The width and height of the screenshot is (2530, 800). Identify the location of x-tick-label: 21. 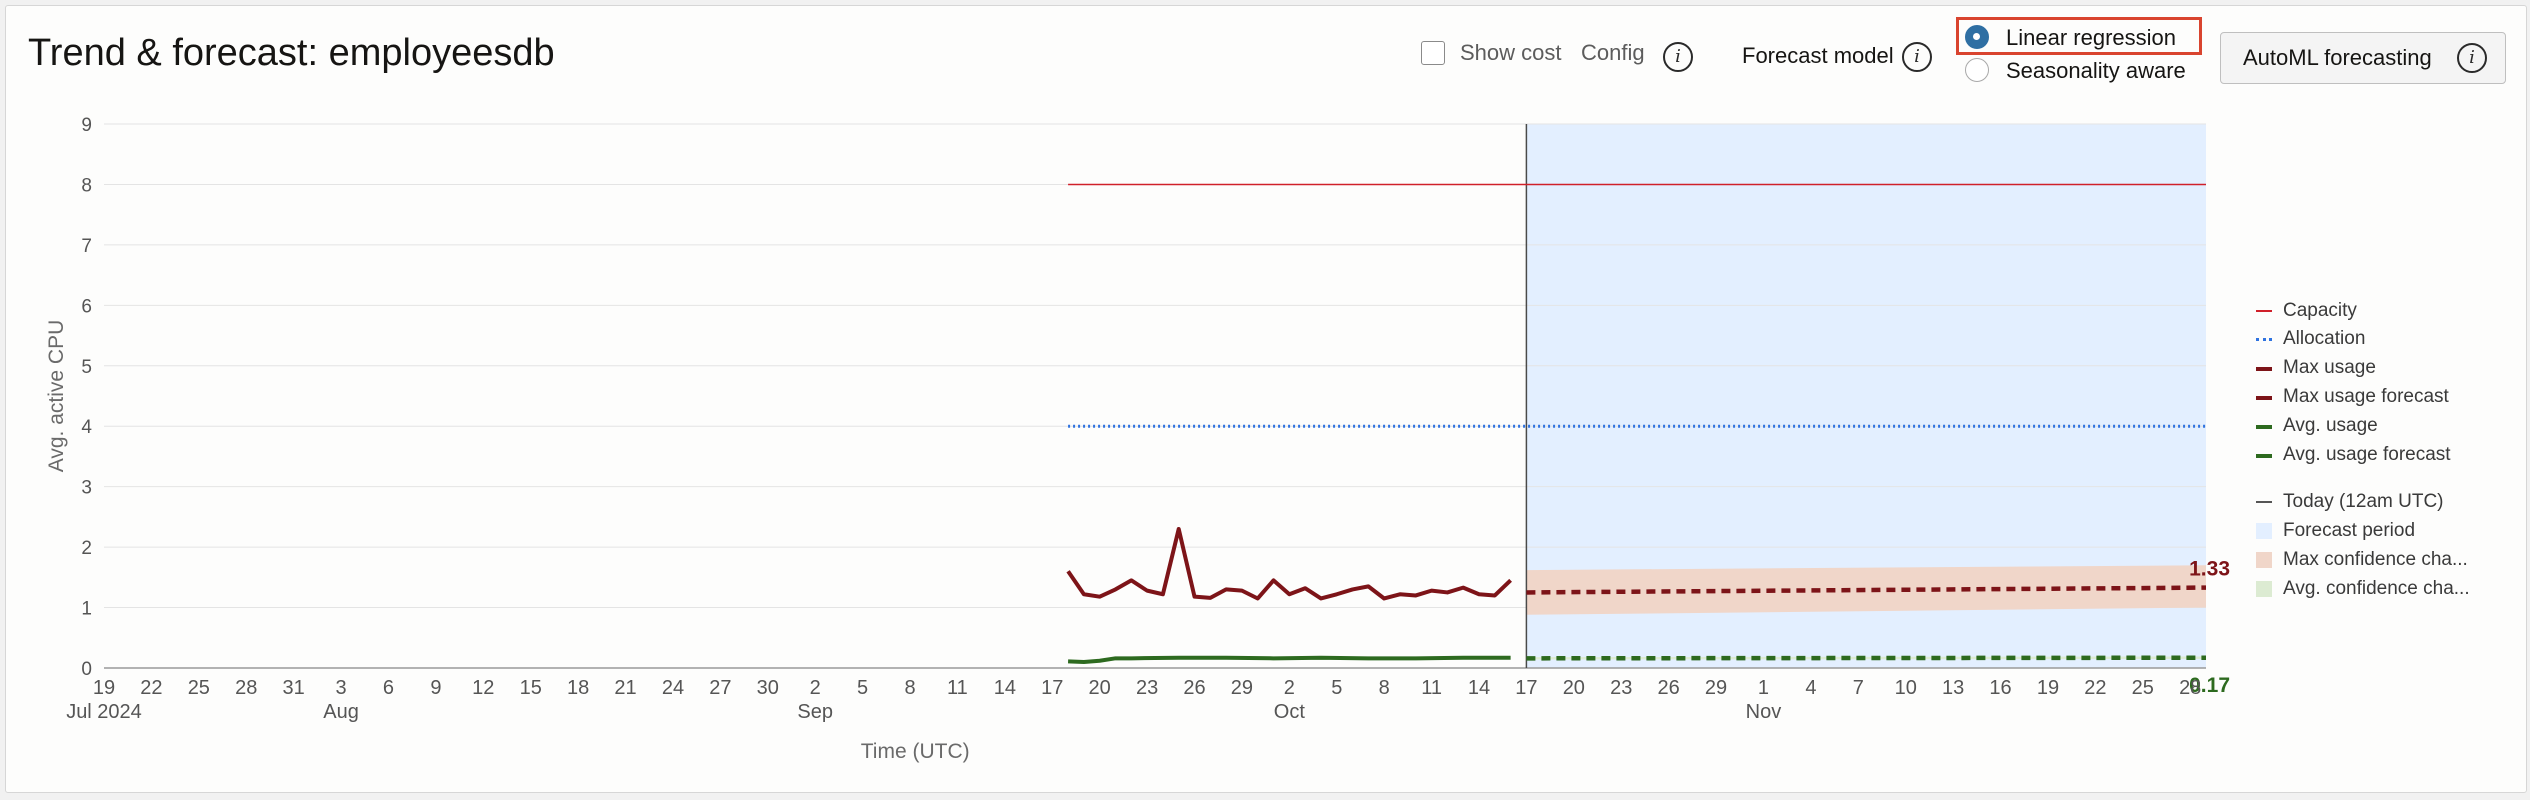
(625, 688).